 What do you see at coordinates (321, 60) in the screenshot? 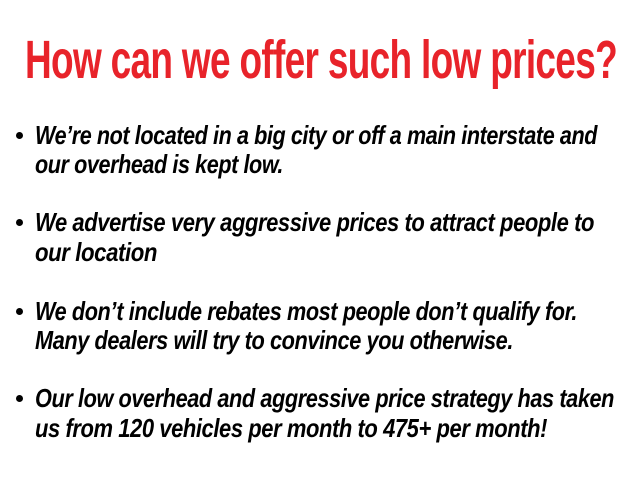
I see `page-title: How can we offer such low prices?` at bounding box center [321, 60].